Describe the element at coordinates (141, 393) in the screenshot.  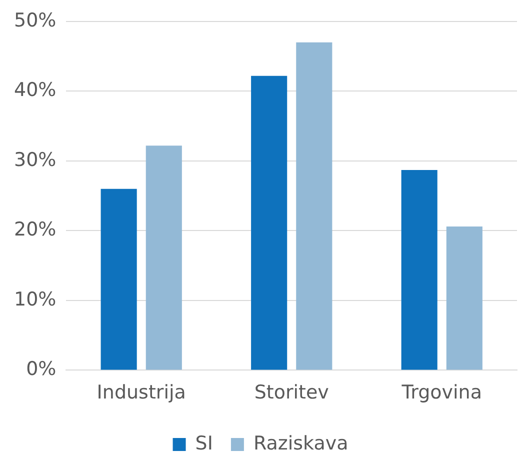
I see `x-tick-label: Industrija` at that location.